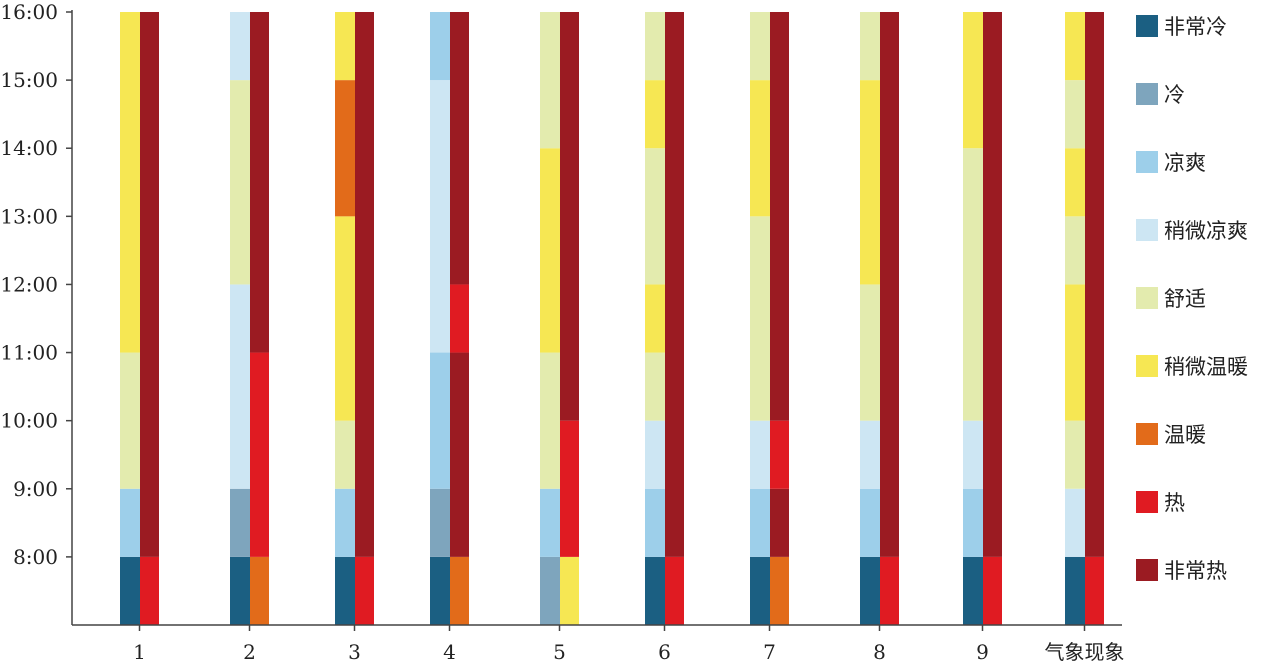 The image size is (1269, 666). What do you see at coordinates (249, 652) in the screenshot?
I see `x-tick-label: 2` at bounding box center [249, 652].